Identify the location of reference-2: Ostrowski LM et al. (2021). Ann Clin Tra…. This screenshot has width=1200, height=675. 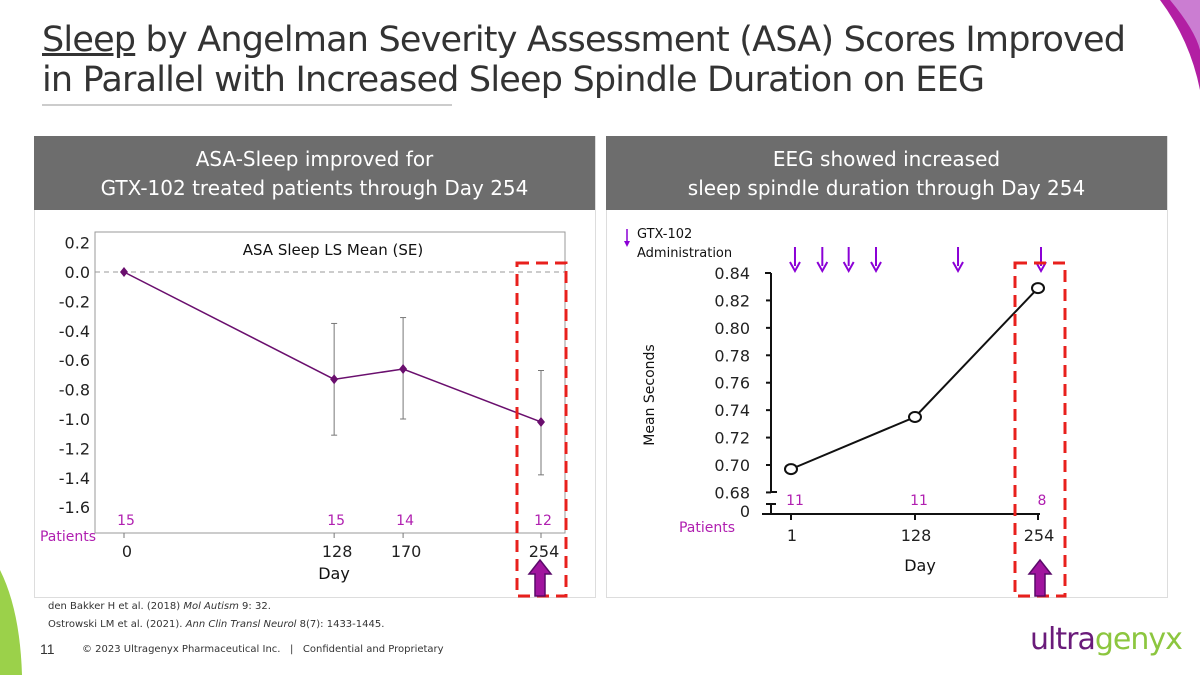
(216, 624).